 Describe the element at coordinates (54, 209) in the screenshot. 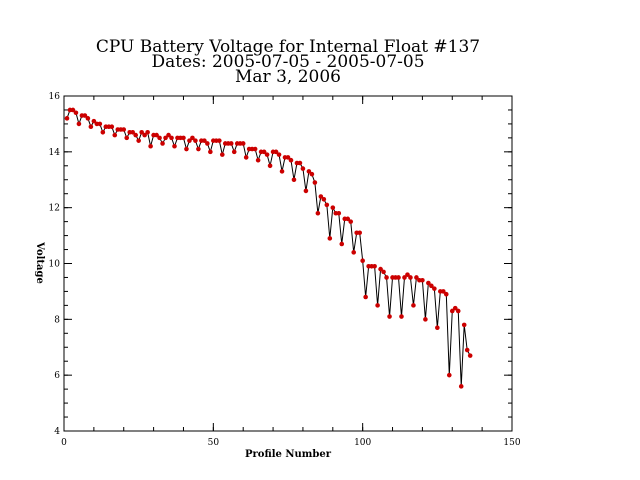

I see `y-tick-label: 12` at that location.